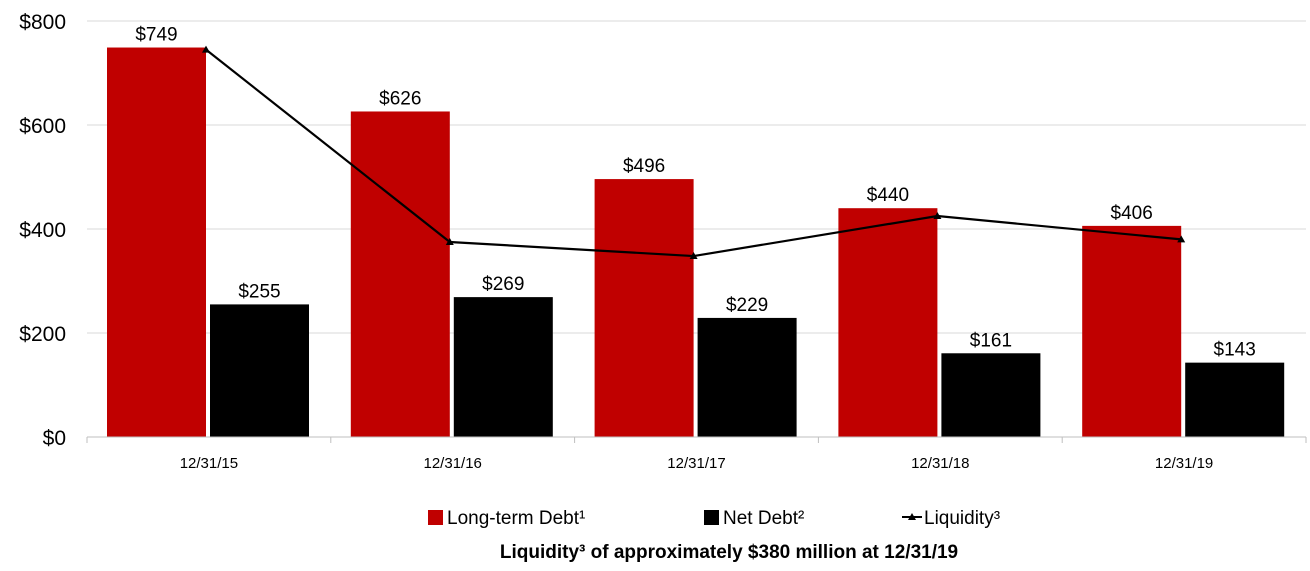 The width and height of the screenshot is (1310, 571). What do you see at coordinates (912, 516) in the screenshot?
I see `legend-marker-liquidity` at bounding box center [912, 516].